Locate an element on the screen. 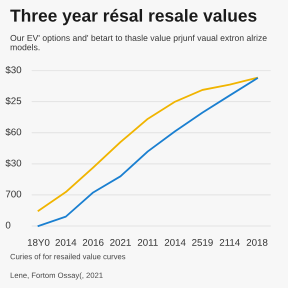 The height and width of the screenshot is (288, 288). x-tick-label: 2011 is located at coordinates (148, 242).